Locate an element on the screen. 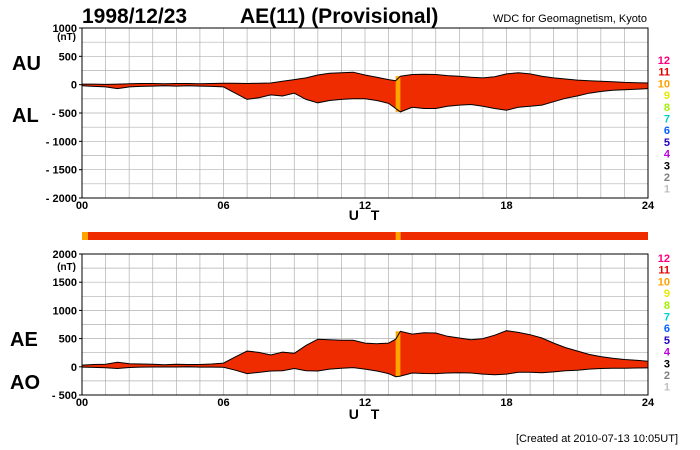  created-timestamp: [Created at 2010-07-13 10:05UT] is located at coordinates (597, 439).